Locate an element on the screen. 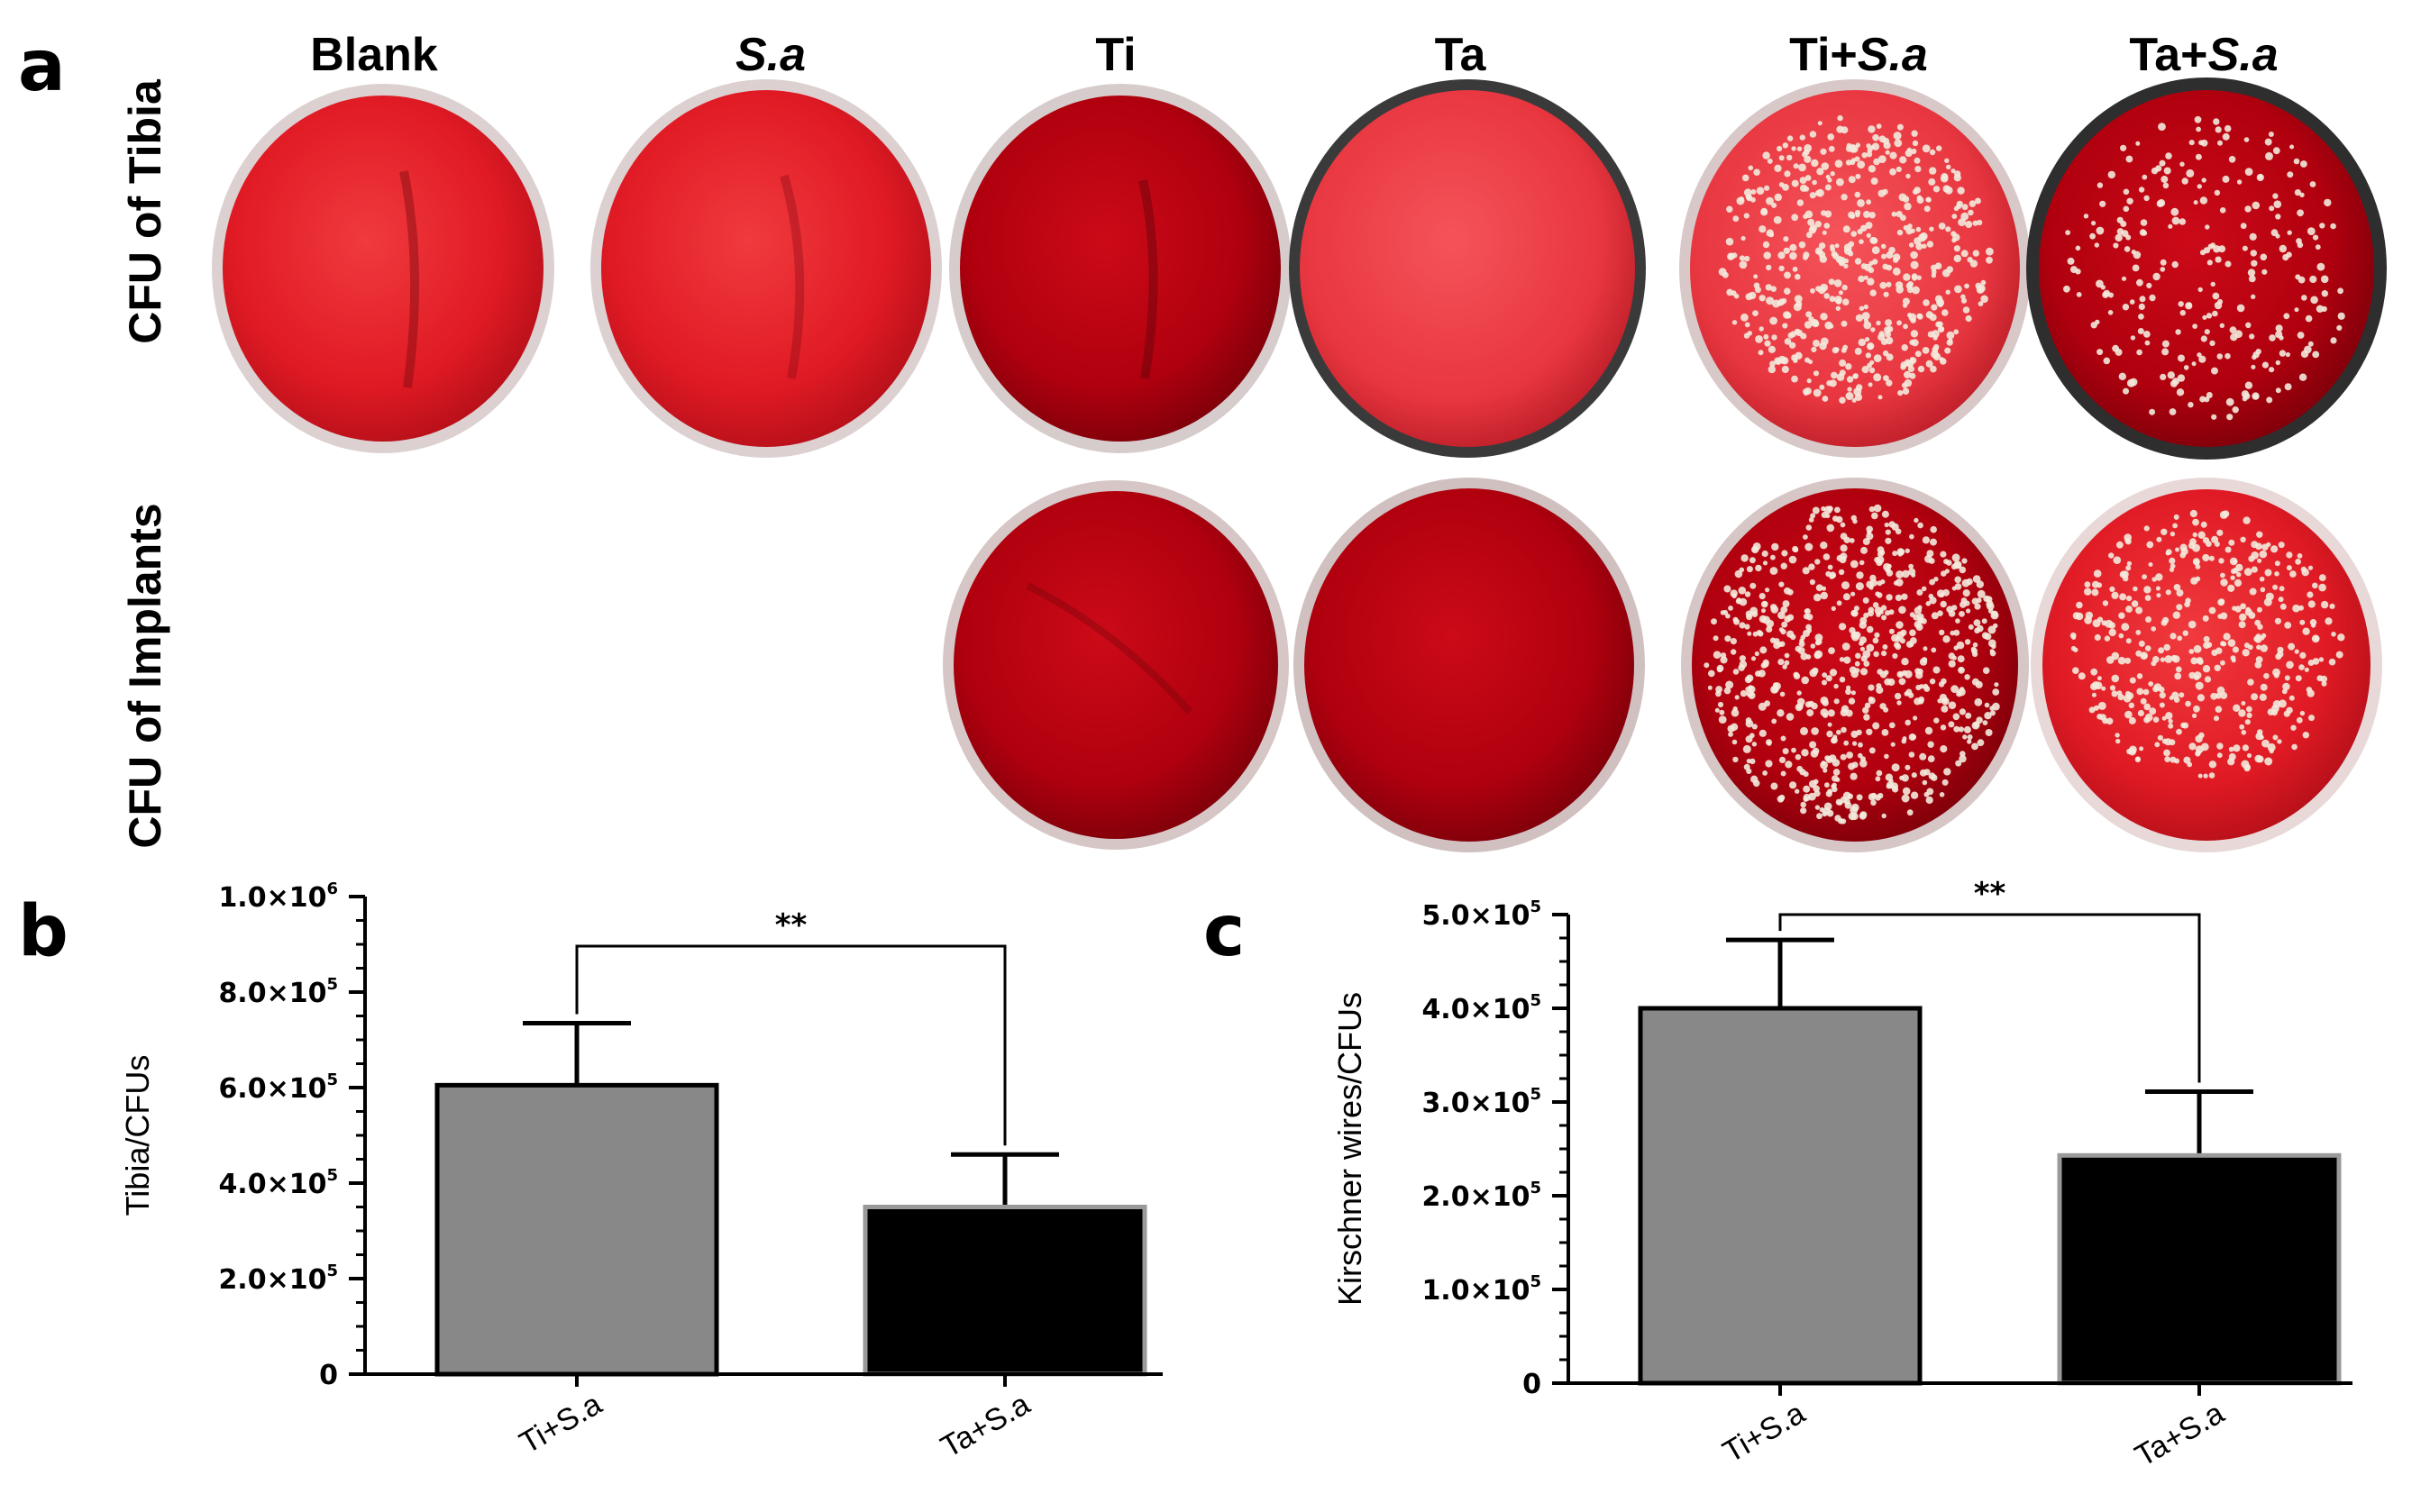 This screenshot has width=2430, height=1512. plate-implants-ti is located at coordinates (1116, 665).